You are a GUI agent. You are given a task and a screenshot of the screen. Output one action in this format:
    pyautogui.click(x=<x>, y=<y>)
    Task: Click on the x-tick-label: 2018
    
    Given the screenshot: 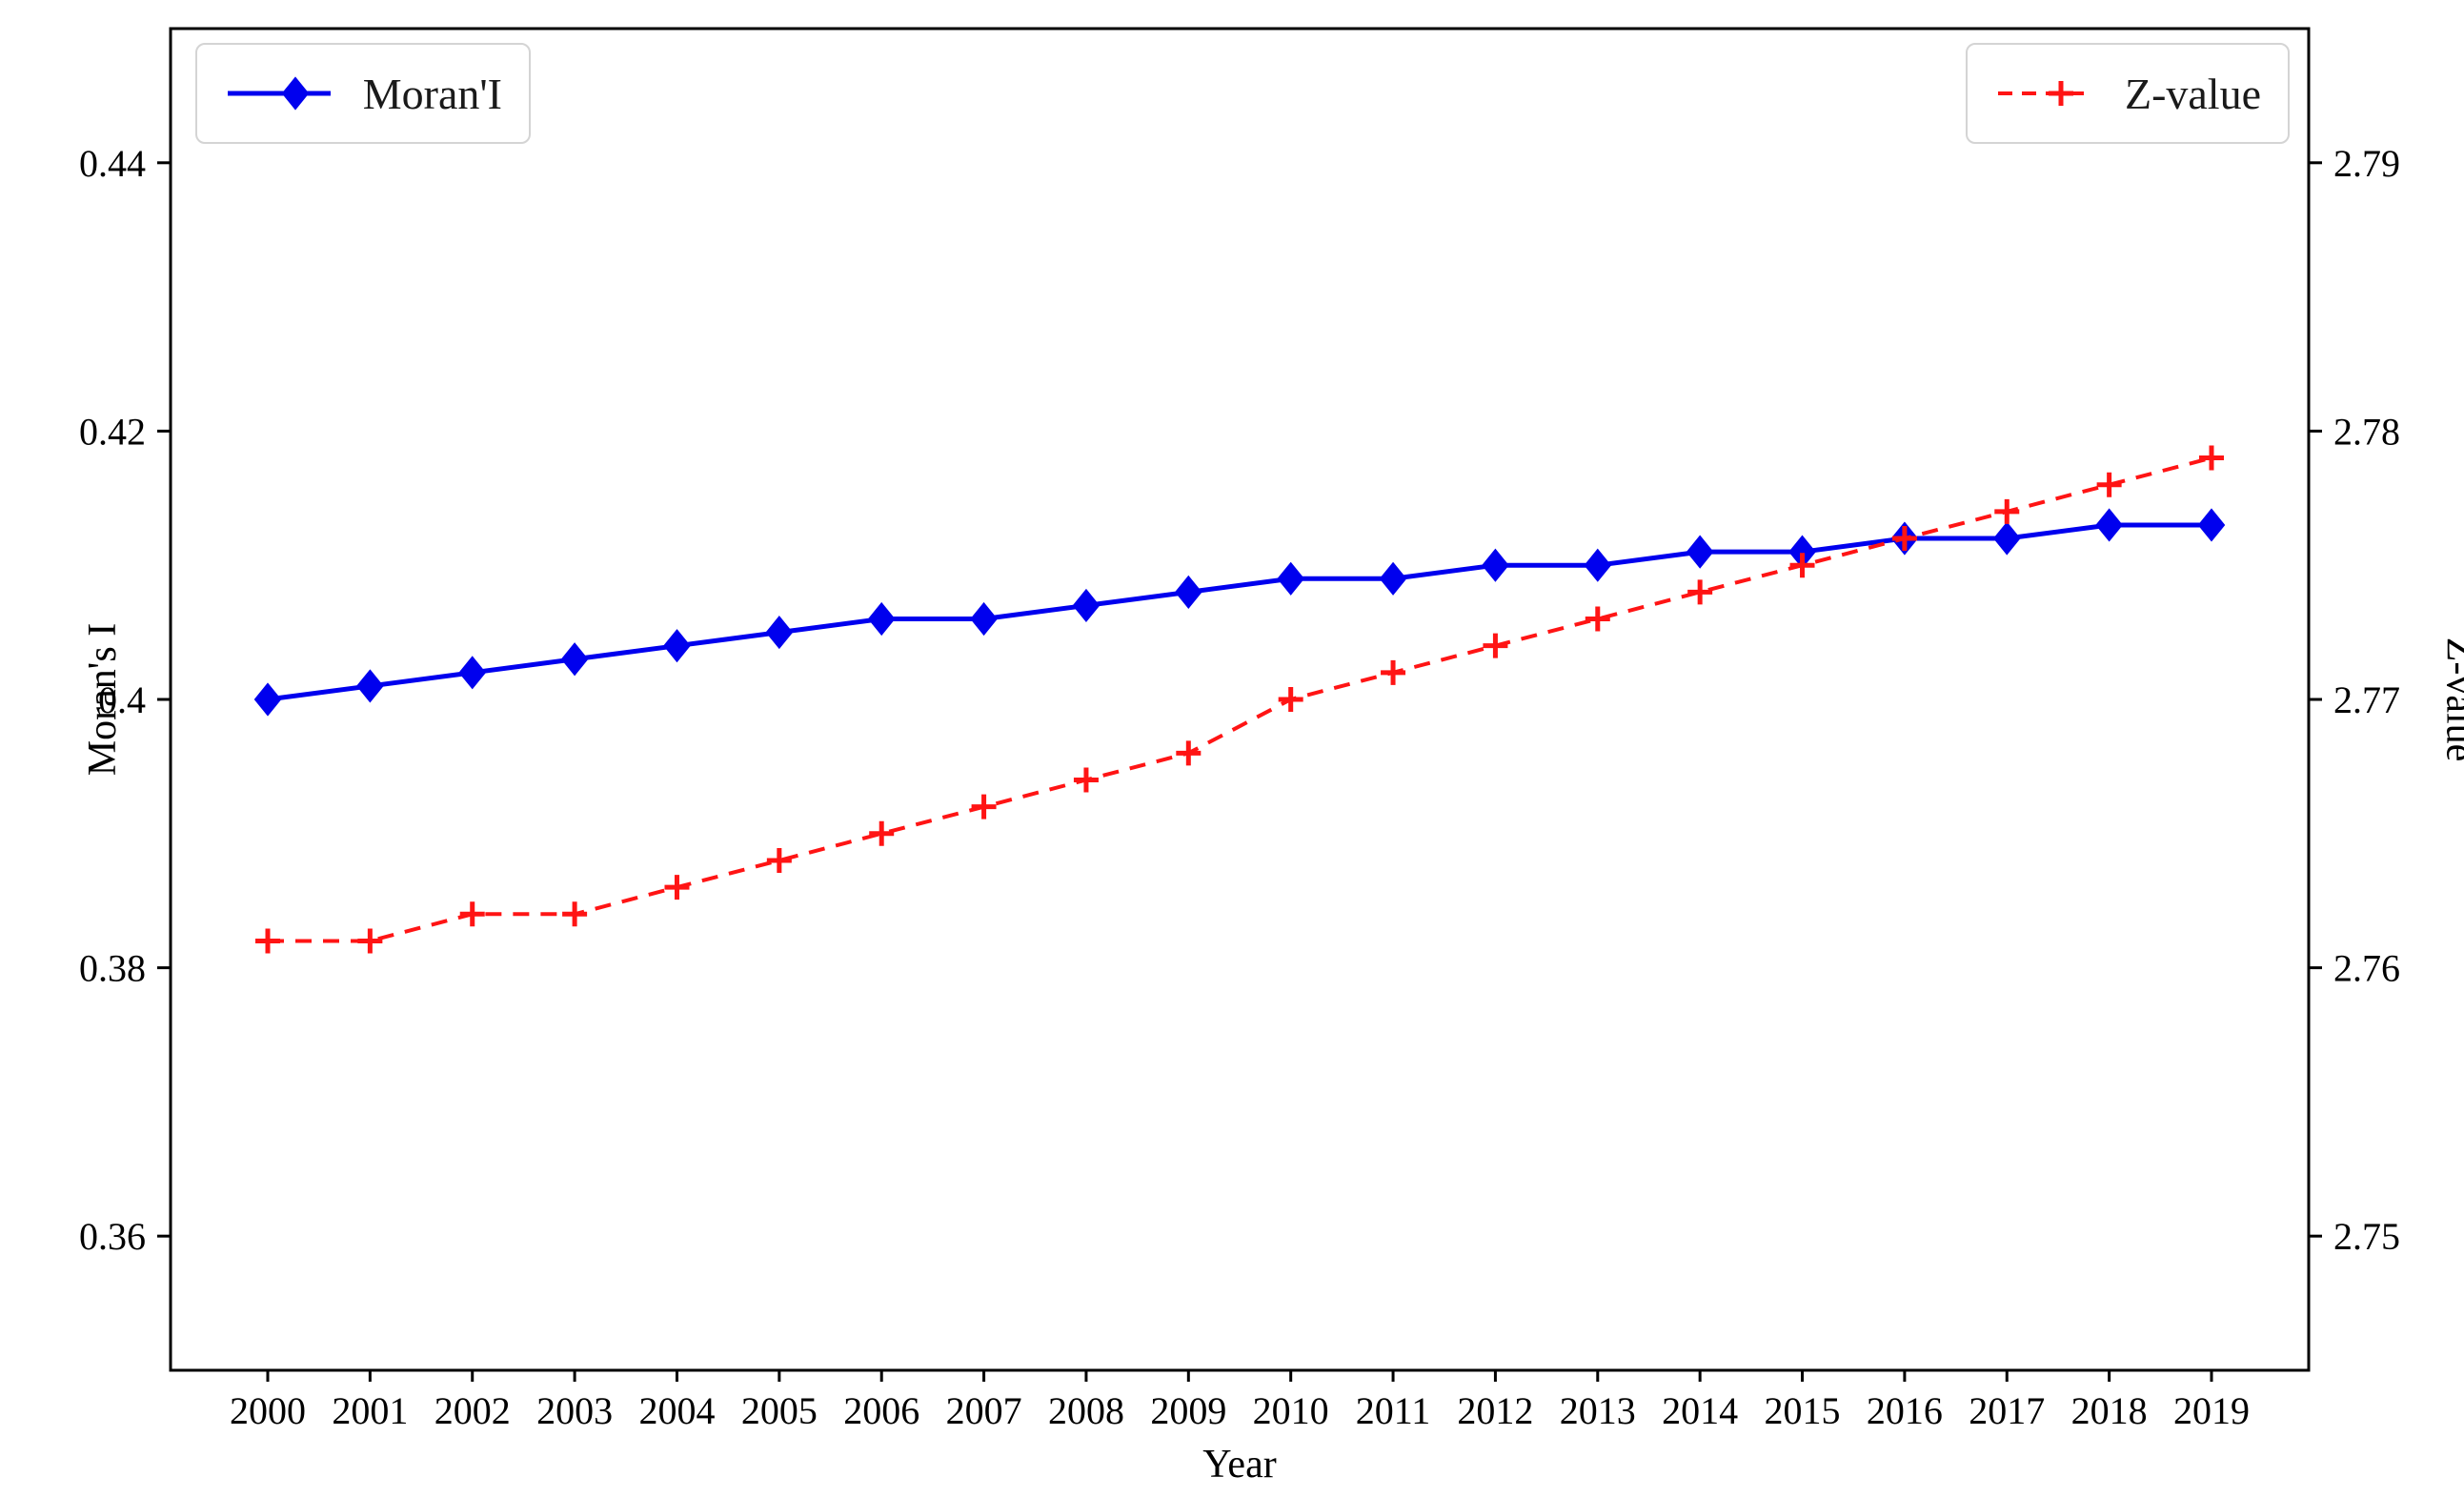 What is the action you would take?
    pyautogui.click(x=2109, y=1410)
    